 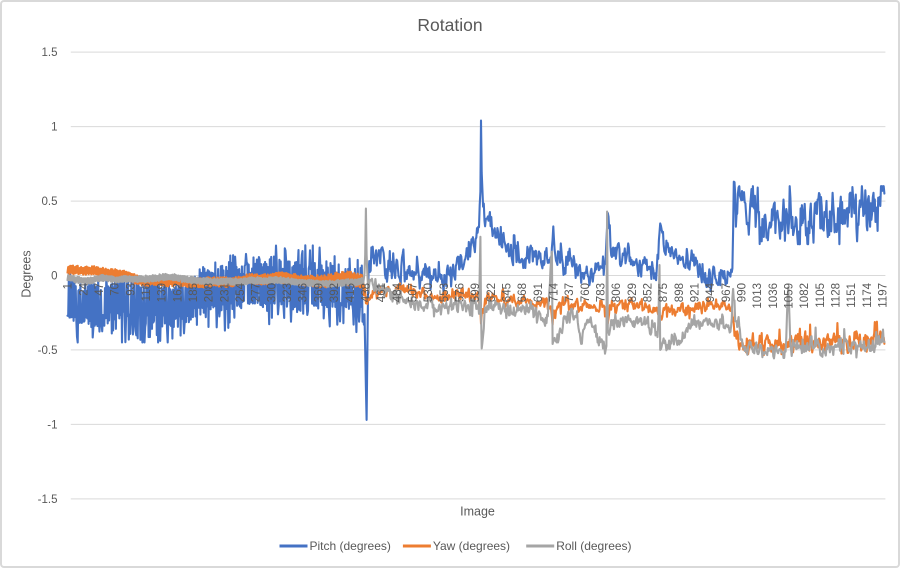 I want to click on svg-text: 553, so click(x=445, y=292).